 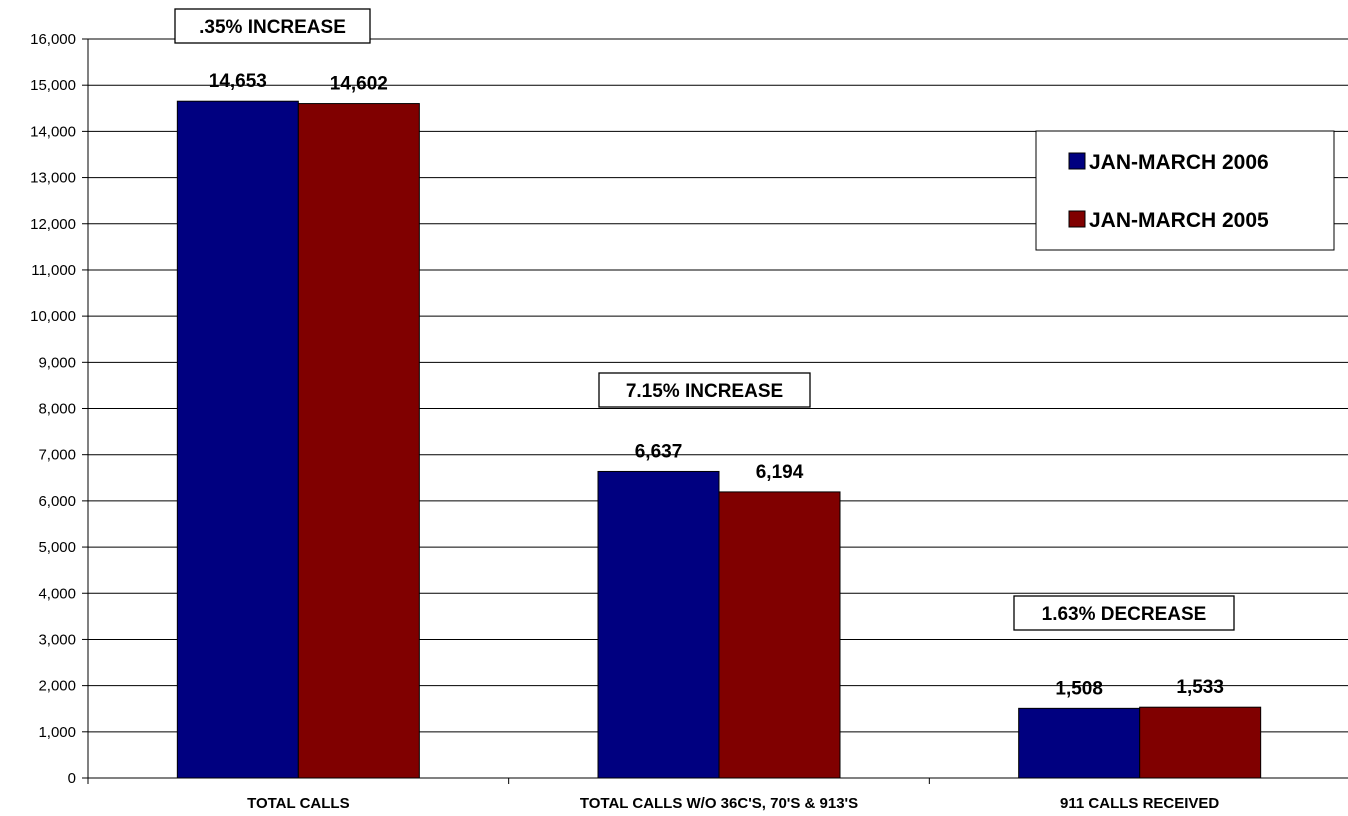 What do you see at coordinates (298, 803) in the screenshot?
I see `x-category-label: TOTAL CALLS` at bounding box center [298, 803].